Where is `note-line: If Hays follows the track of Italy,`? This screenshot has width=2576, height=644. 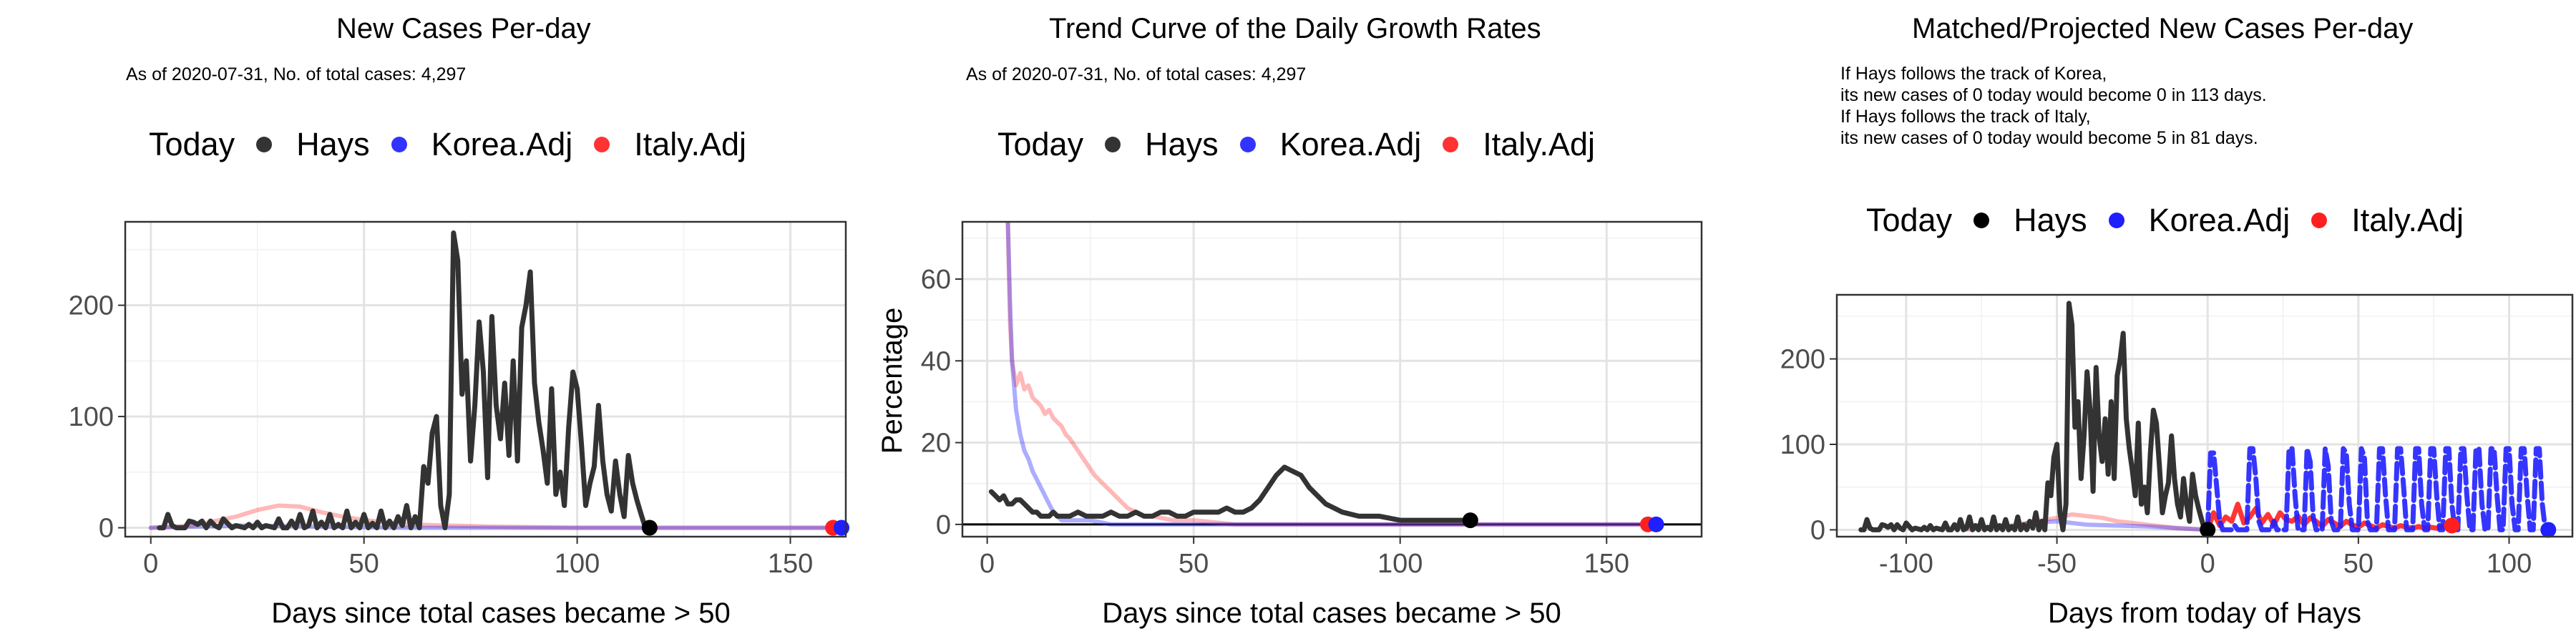 note-line: If Hays follows the track of Italy, is located at coordinates (1965, 117).